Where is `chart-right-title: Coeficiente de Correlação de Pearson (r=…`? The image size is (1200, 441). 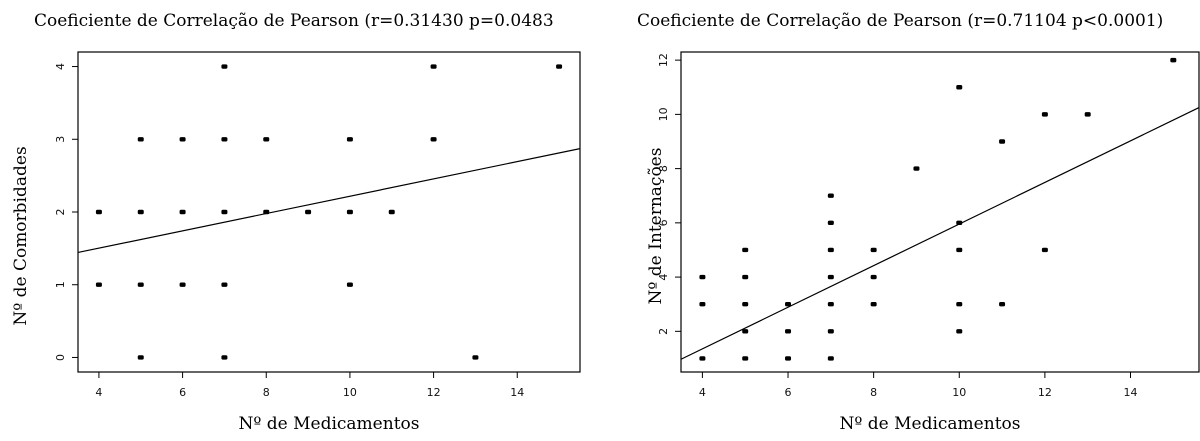 chart-right-title: Coeficiente de Correlação de Pearson (r=… is located at coordinates (900, 21).